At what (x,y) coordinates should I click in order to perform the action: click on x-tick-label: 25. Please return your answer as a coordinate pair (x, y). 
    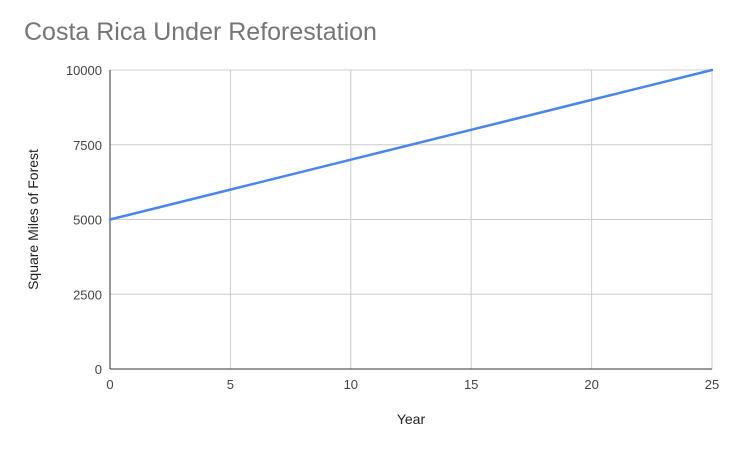
    Looking at the image, I should click on (712, 384).